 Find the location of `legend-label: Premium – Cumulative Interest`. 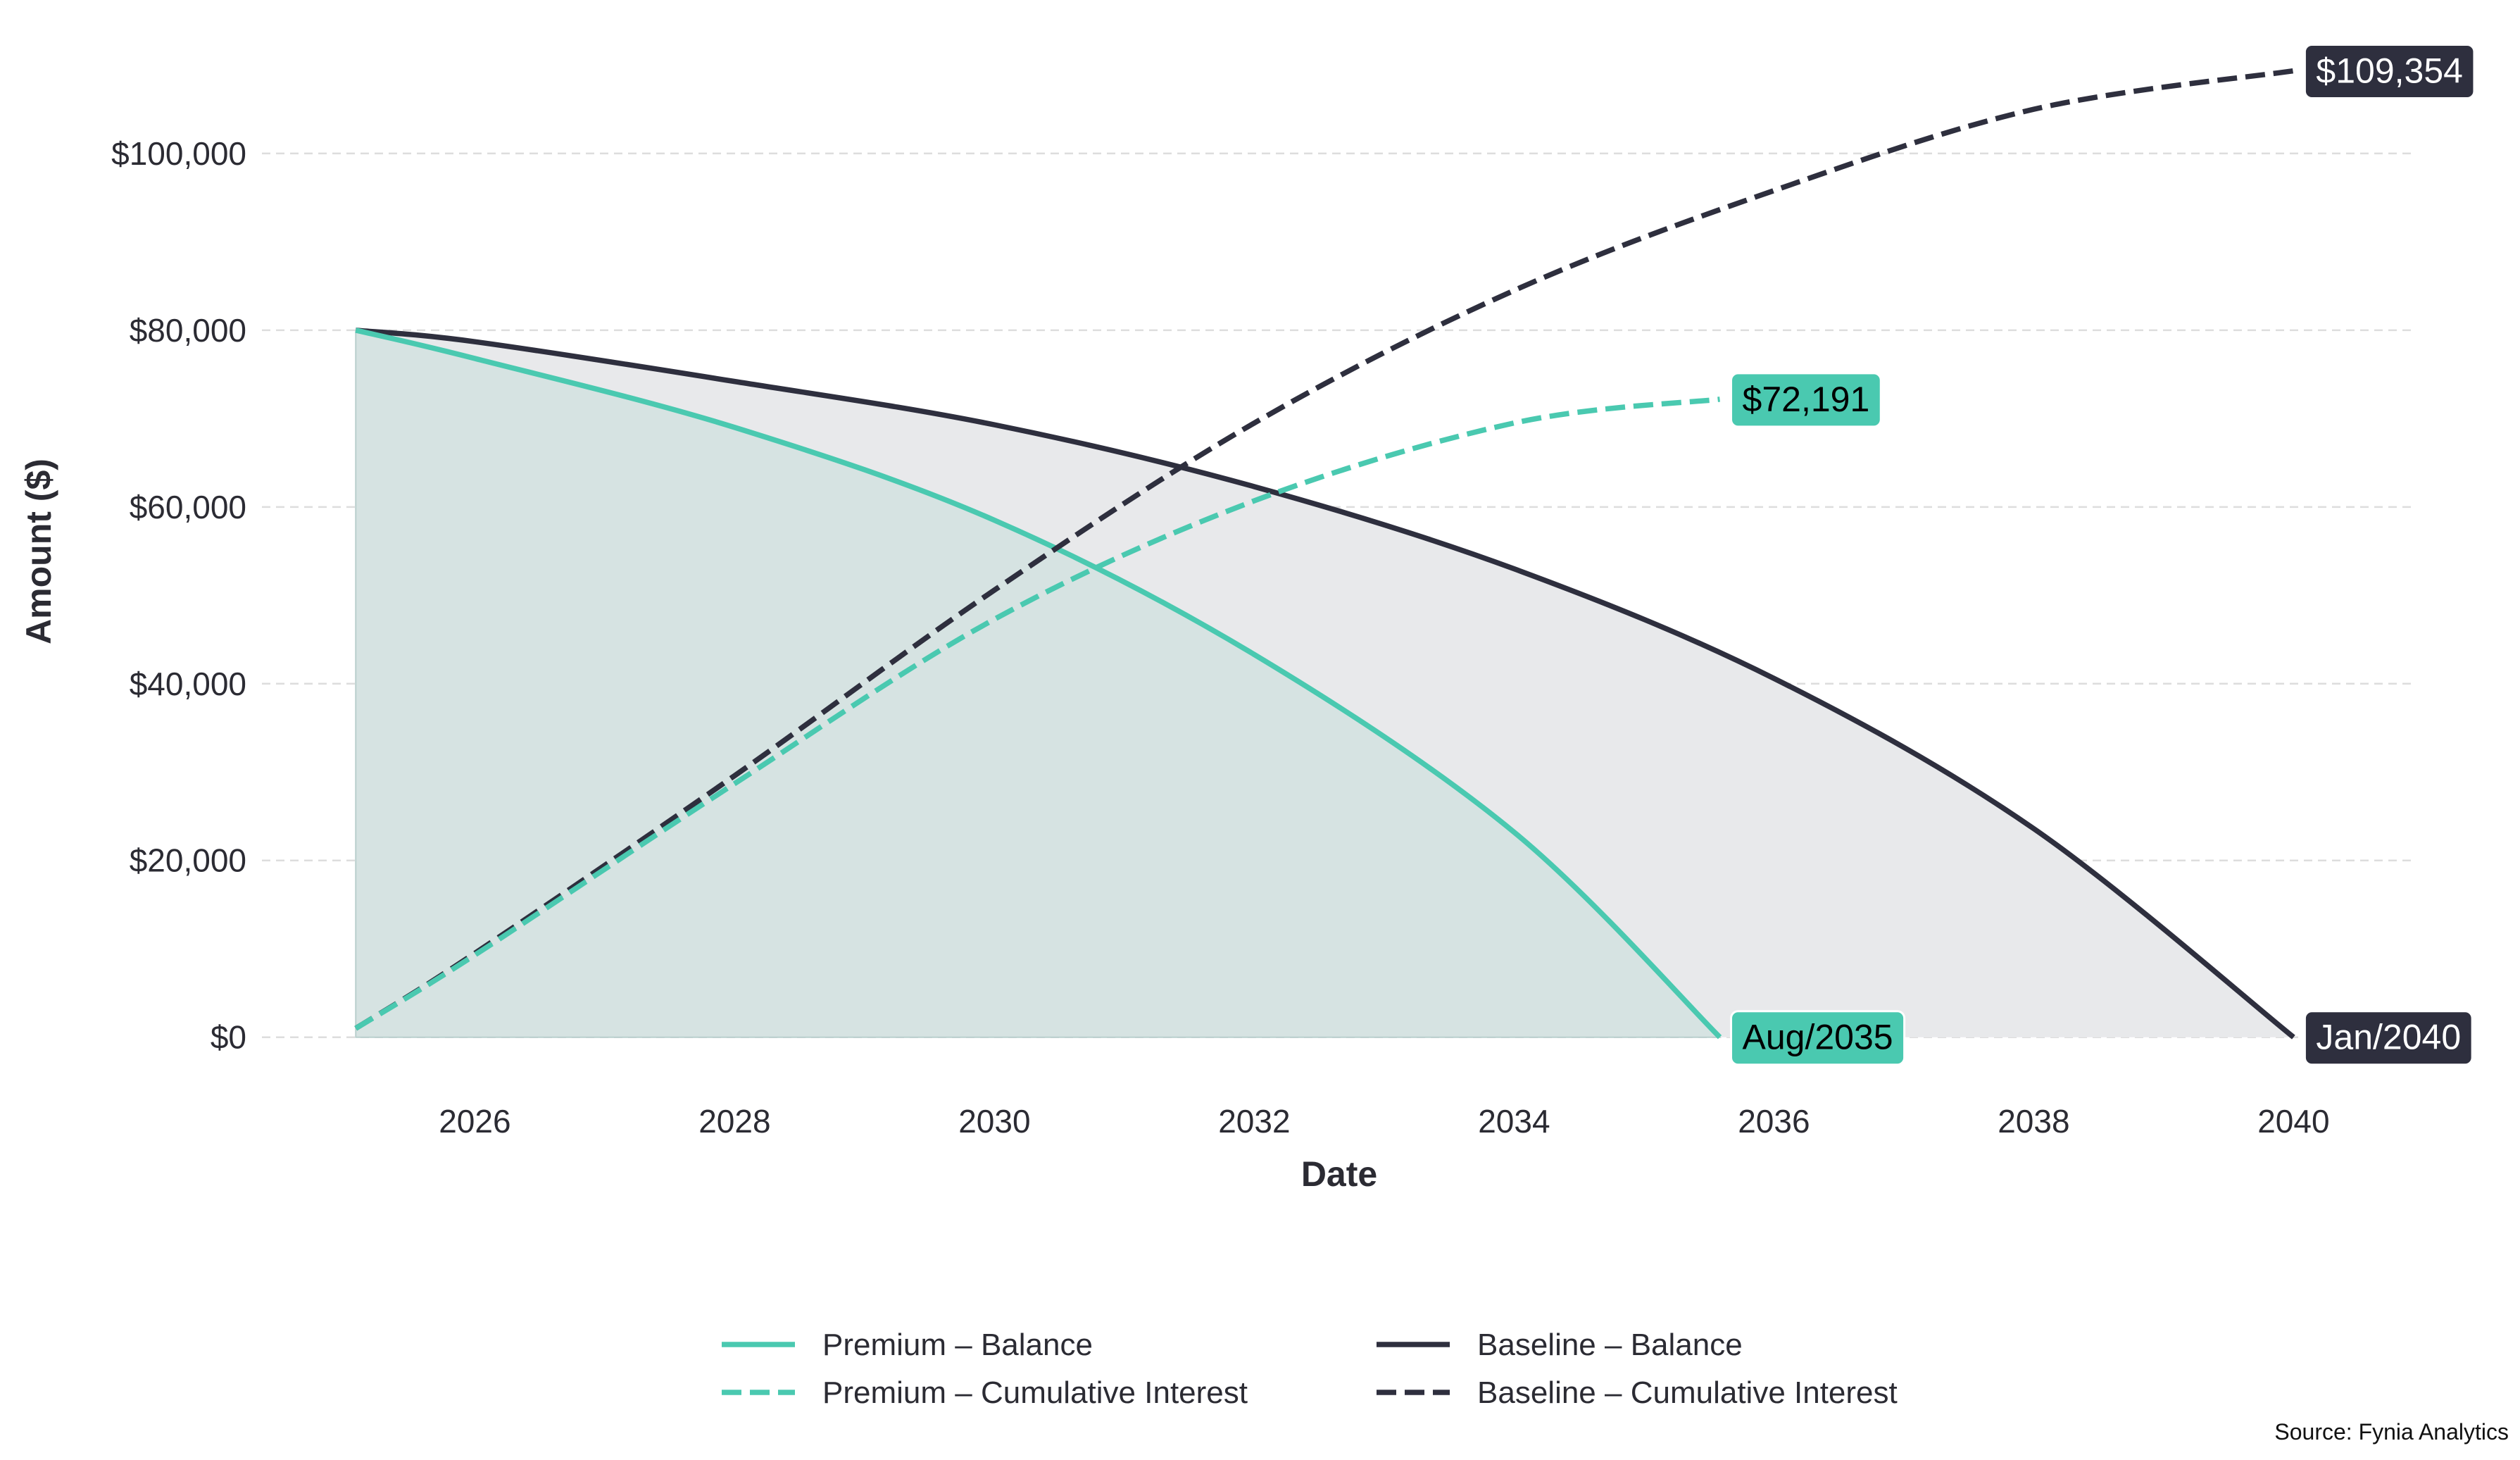

legend-label: Premium – Cumulative Interest is located at coordinates (1035, 1392).